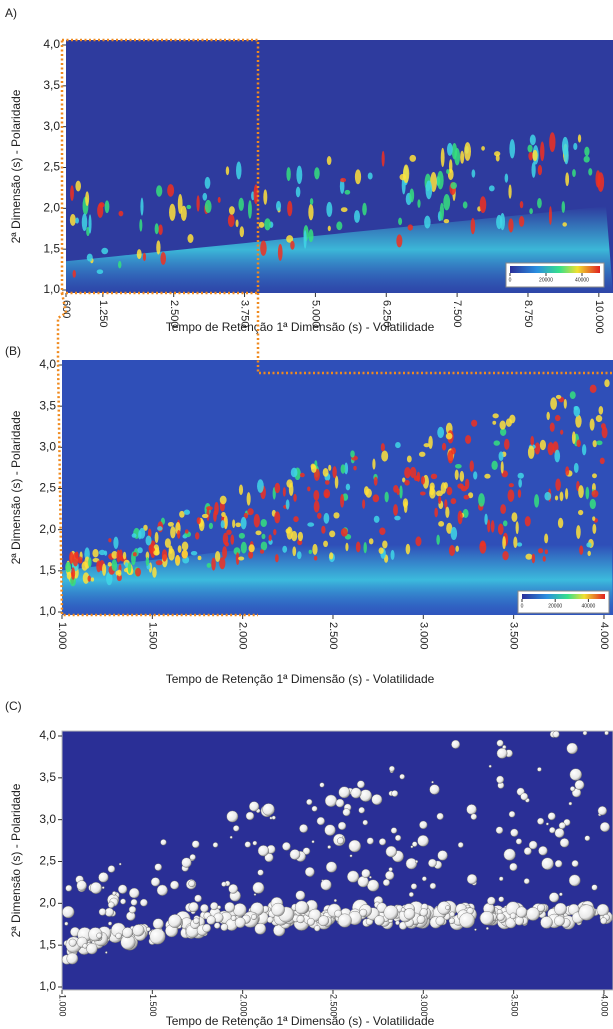 The image size is (613, 1029). I want to click on y-axis-label: 2ª Dimensão (s) - Polaridade, so click(16, 166).